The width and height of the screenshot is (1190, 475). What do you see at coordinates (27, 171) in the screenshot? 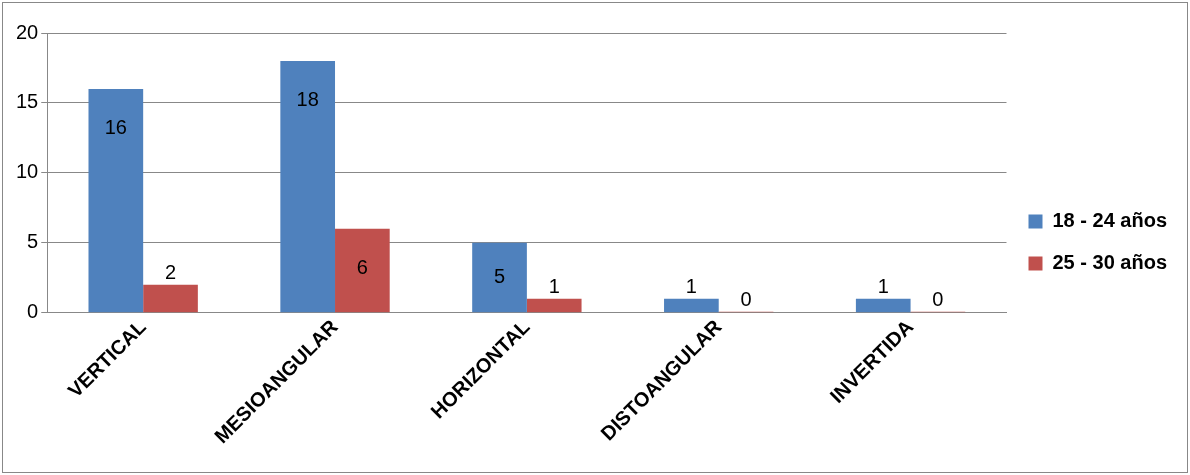
I see `y-tick-label: 10` at bounding box center [27, 171].